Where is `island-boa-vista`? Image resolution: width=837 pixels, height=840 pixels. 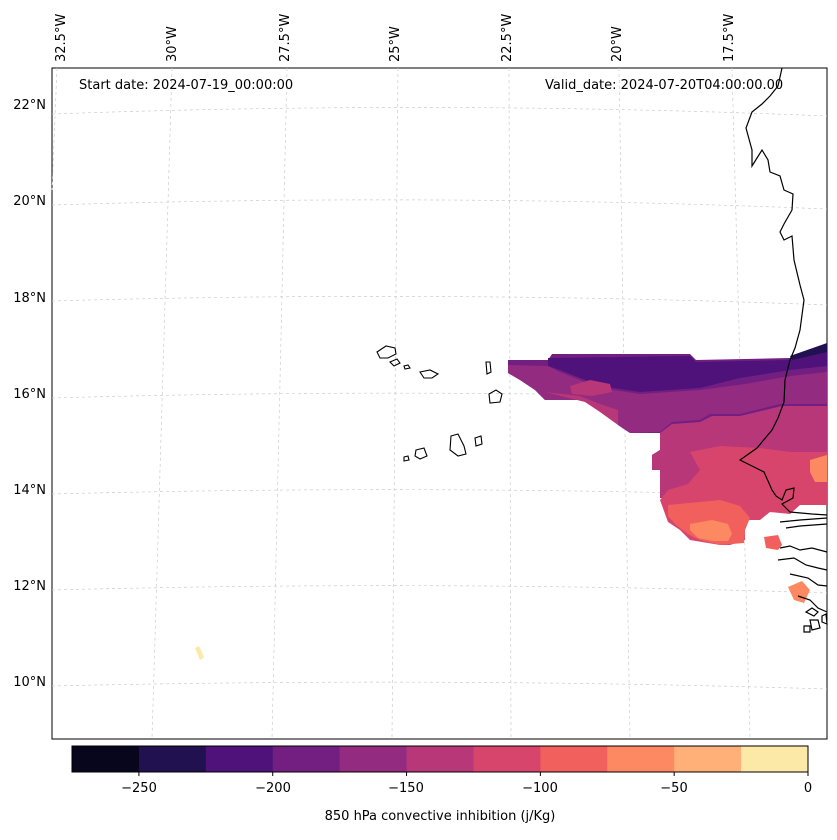 island-boa-vista is located at coordinates (495, 396).